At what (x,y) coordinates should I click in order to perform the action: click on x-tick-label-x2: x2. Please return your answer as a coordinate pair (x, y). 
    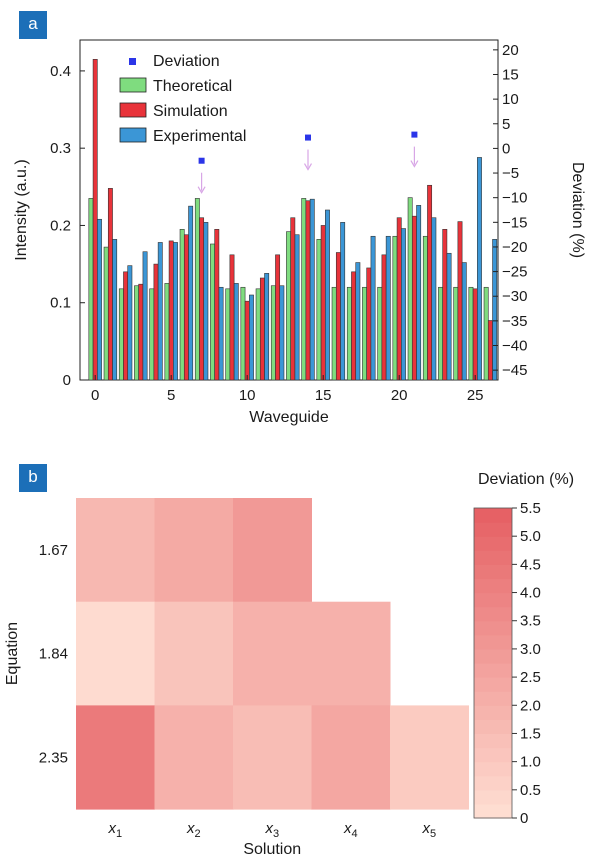
    Looking at the image, I should click on (193, 830).